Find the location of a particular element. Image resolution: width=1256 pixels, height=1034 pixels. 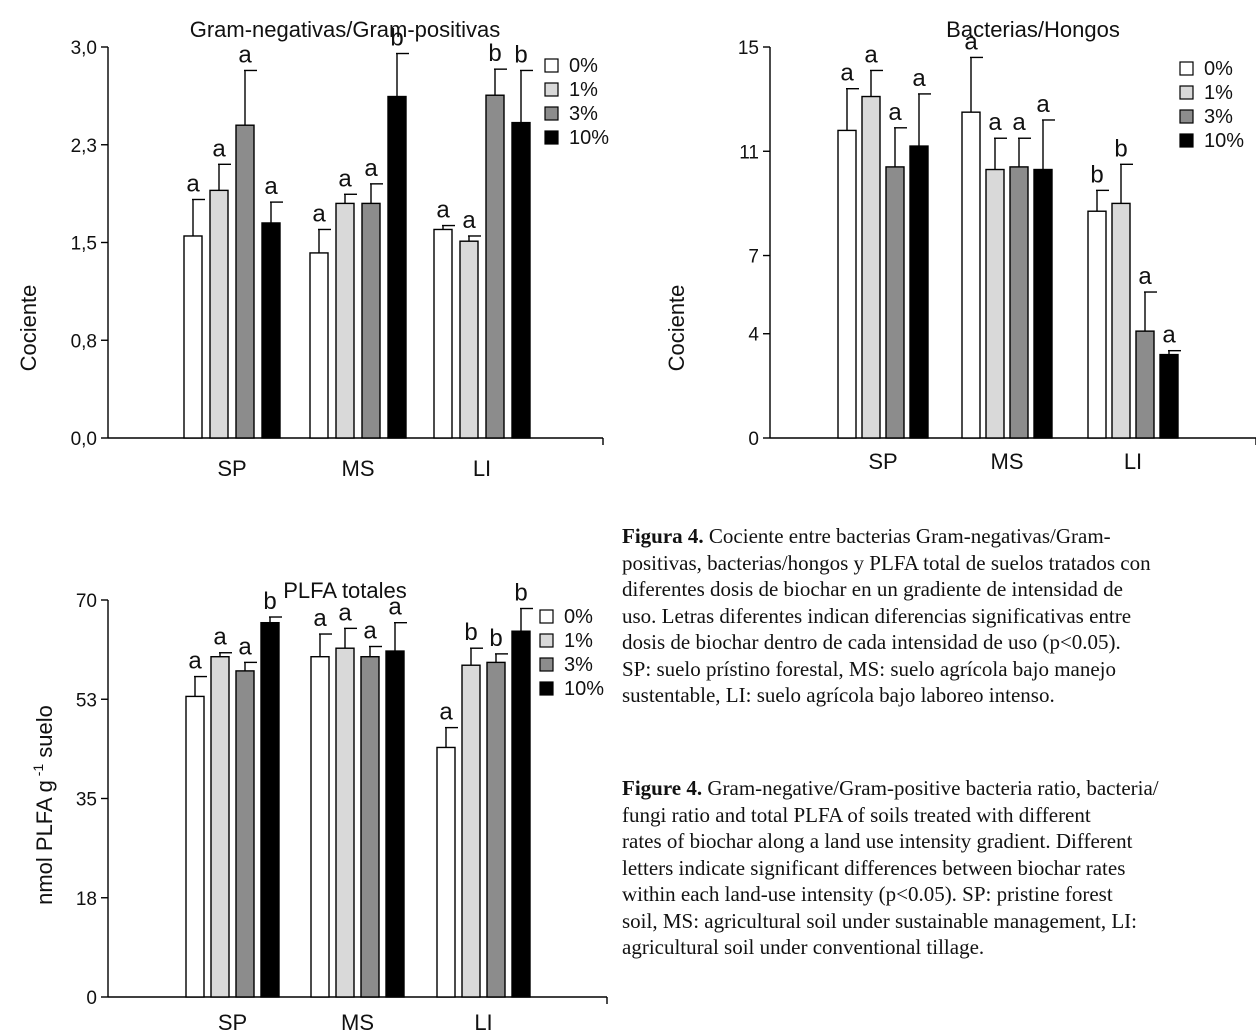

caption-english-label: Figure 4. is located at coordinates (662, 788).